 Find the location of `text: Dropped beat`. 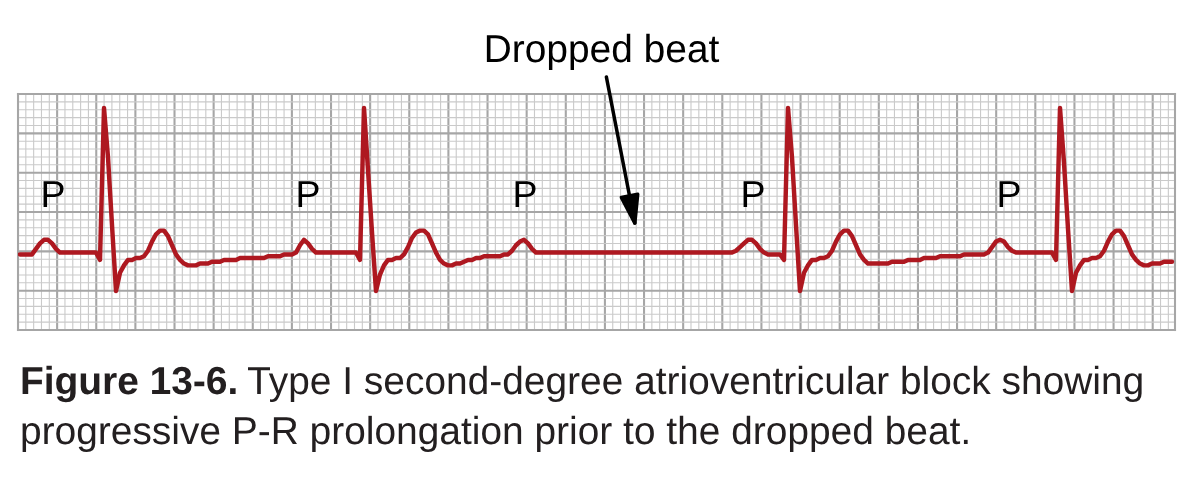

text: Dropped beat is located at coordinates (603, 52).